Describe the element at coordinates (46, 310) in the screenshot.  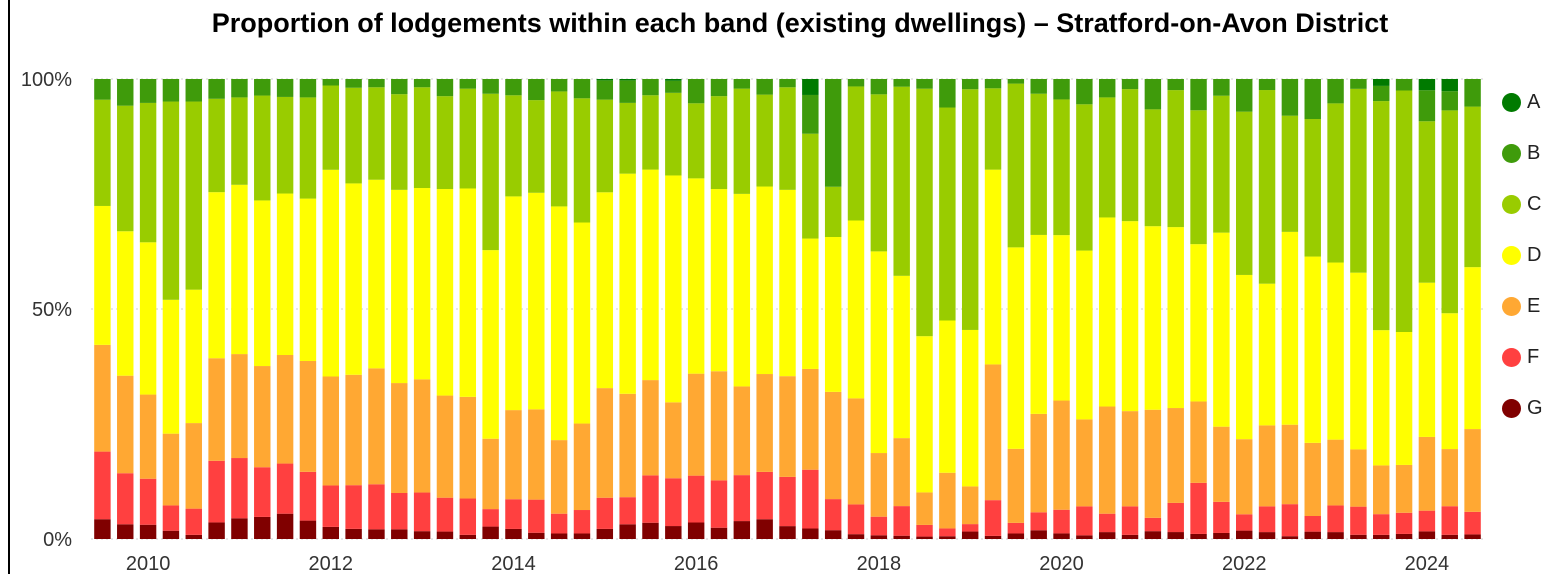
I see `y-axis-ticks: 100% 50% 0%` at that location.